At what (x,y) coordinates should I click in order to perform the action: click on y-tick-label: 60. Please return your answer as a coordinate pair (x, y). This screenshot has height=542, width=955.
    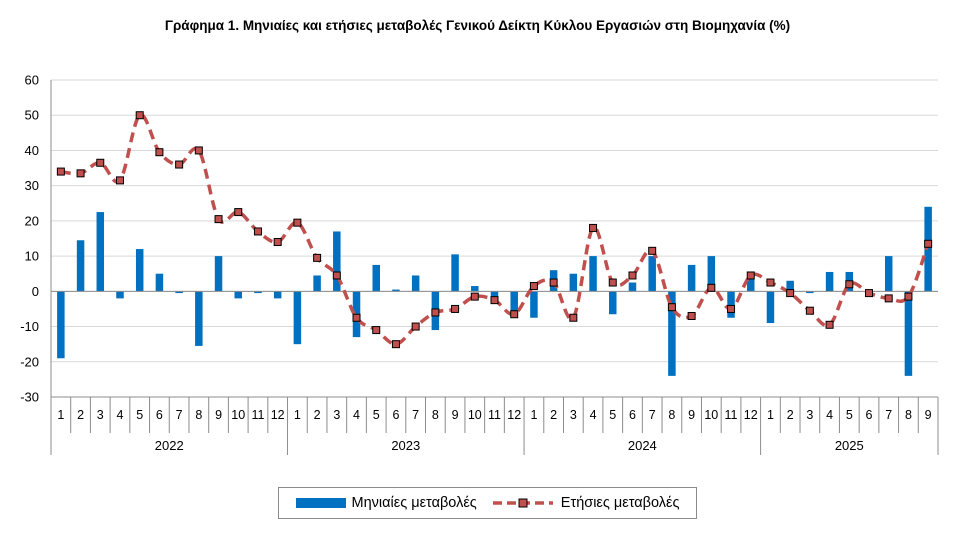
    Looking at the image, I should click on (32, 80).